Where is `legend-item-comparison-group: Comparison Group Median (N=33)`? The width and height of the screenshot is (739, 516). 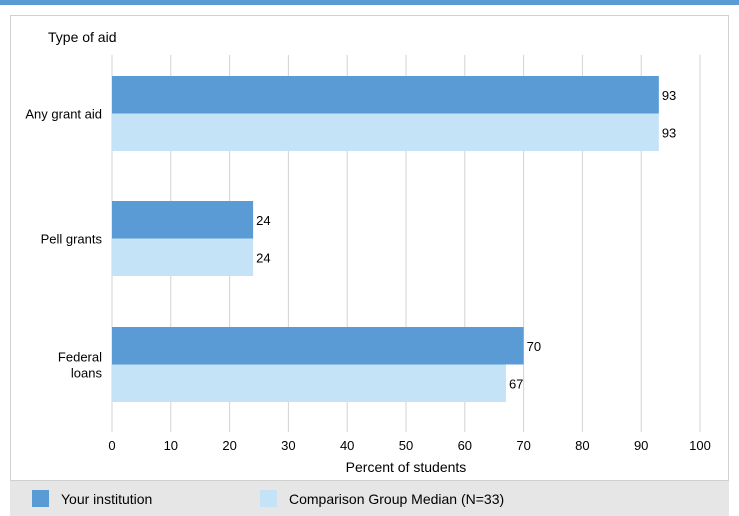 legend-item-comparison-group: Comparison Group Median (N=33) is located at coordinates (382, 498).